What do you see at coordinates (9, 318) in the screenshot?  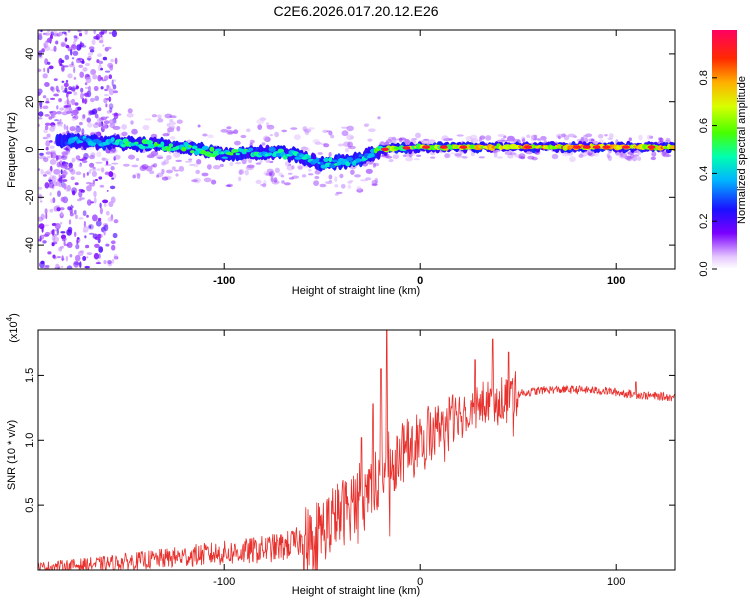 I see `snr-y-multiplier-exponent: 4` at bounding box center [9, 318].